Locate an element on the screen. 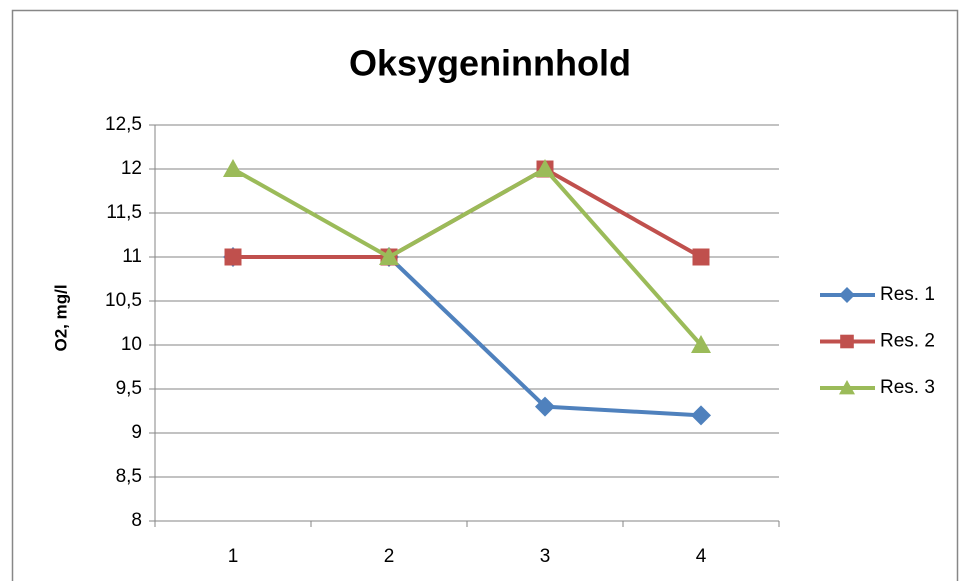 The width and height of the screenshot is (959, 581). legend-label: Res. 2 is located at coordinates (907, 341).